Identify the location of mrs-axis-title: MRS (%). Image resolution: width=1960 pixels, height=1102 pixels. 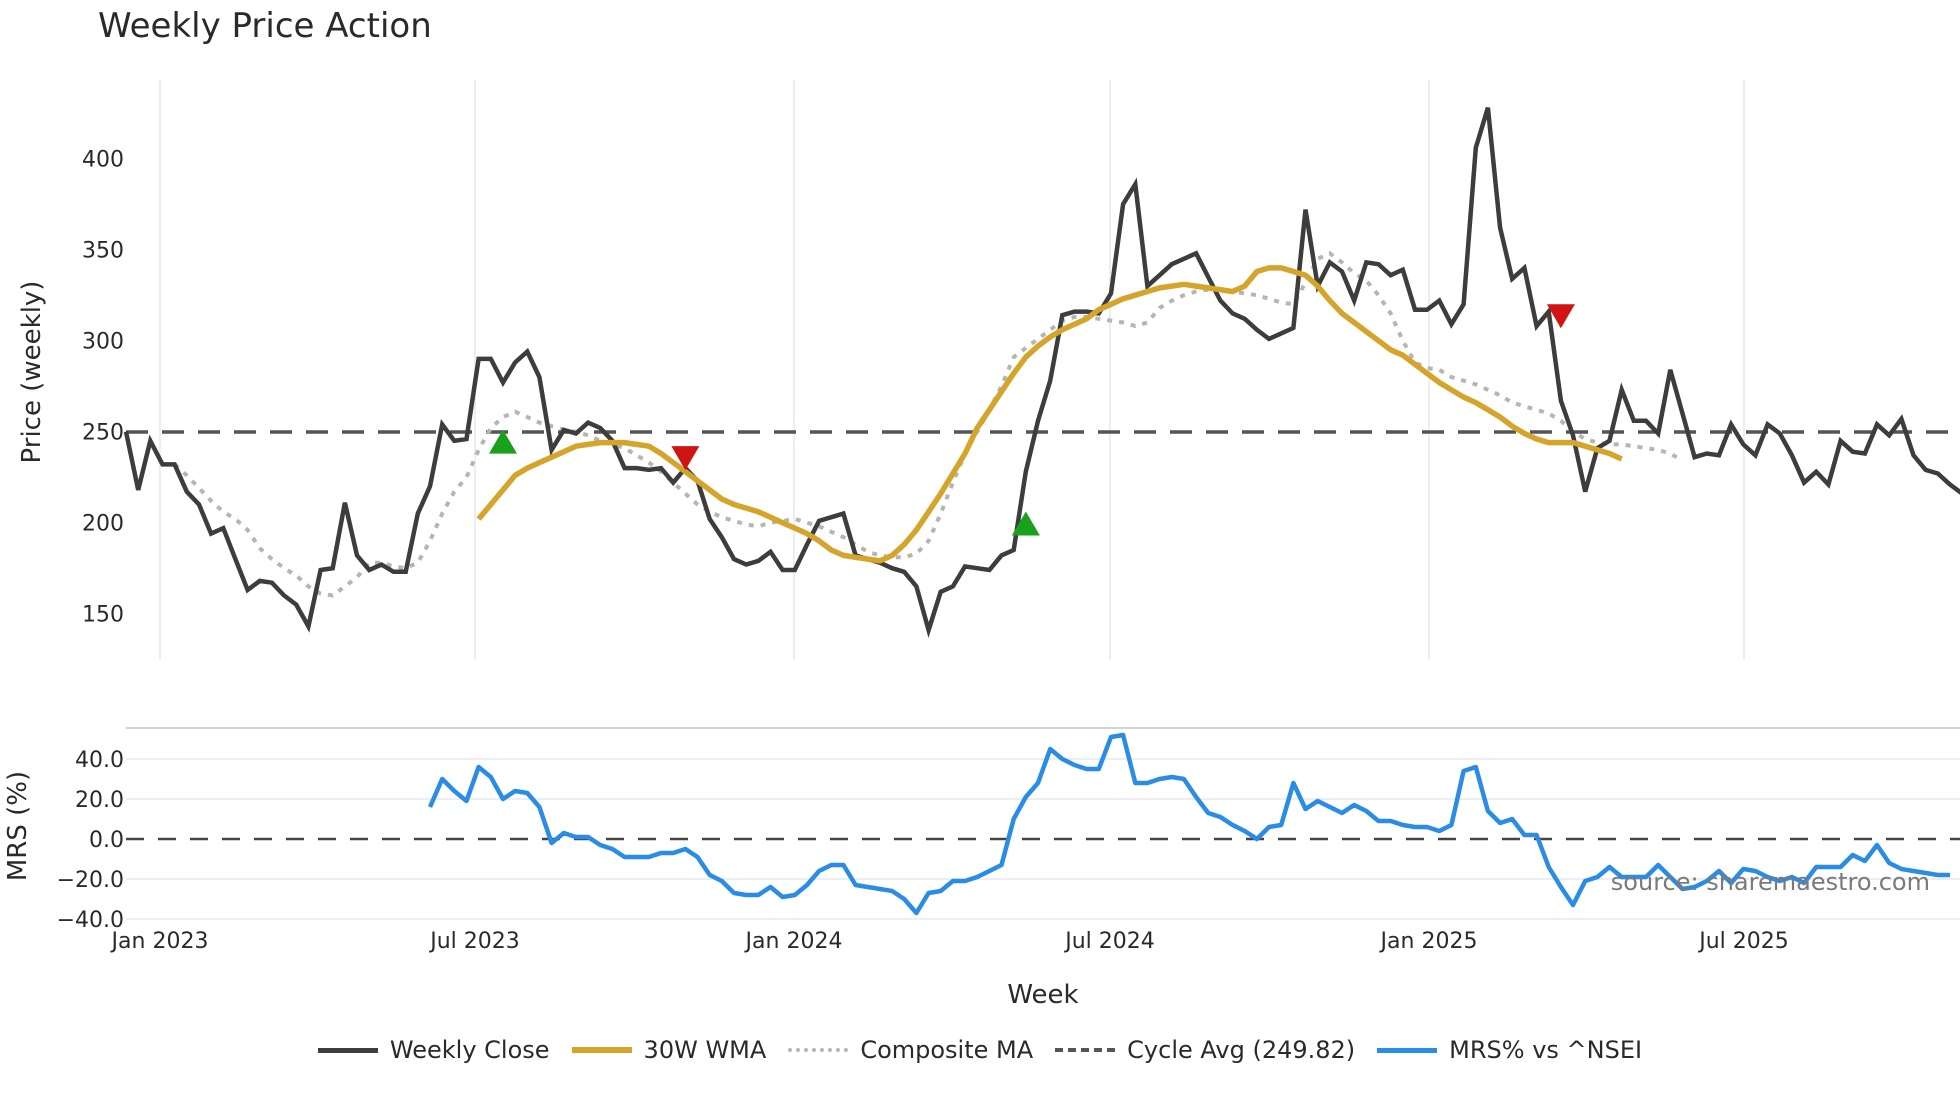
(18, 826).